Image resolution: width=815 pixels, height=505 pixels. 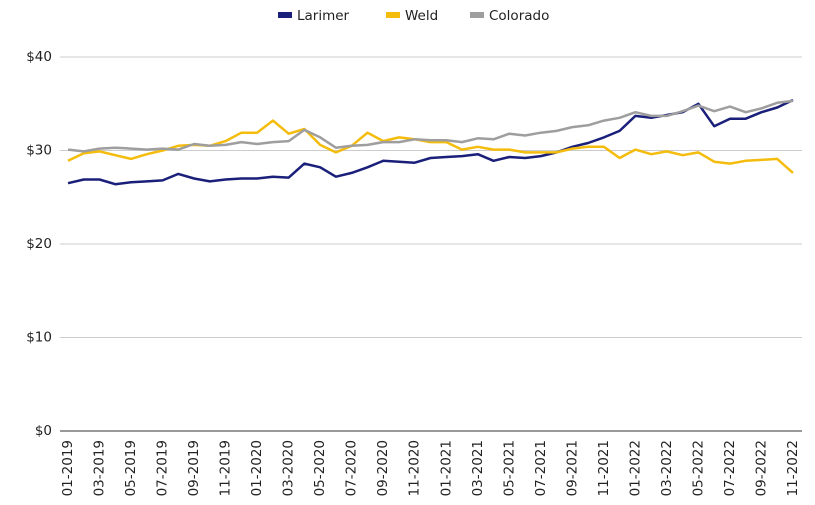 What do you see at coordinates (509, 468) in the screenshot?
I see `x-tick-label: 05-2021` at bounding box center [509, 468].